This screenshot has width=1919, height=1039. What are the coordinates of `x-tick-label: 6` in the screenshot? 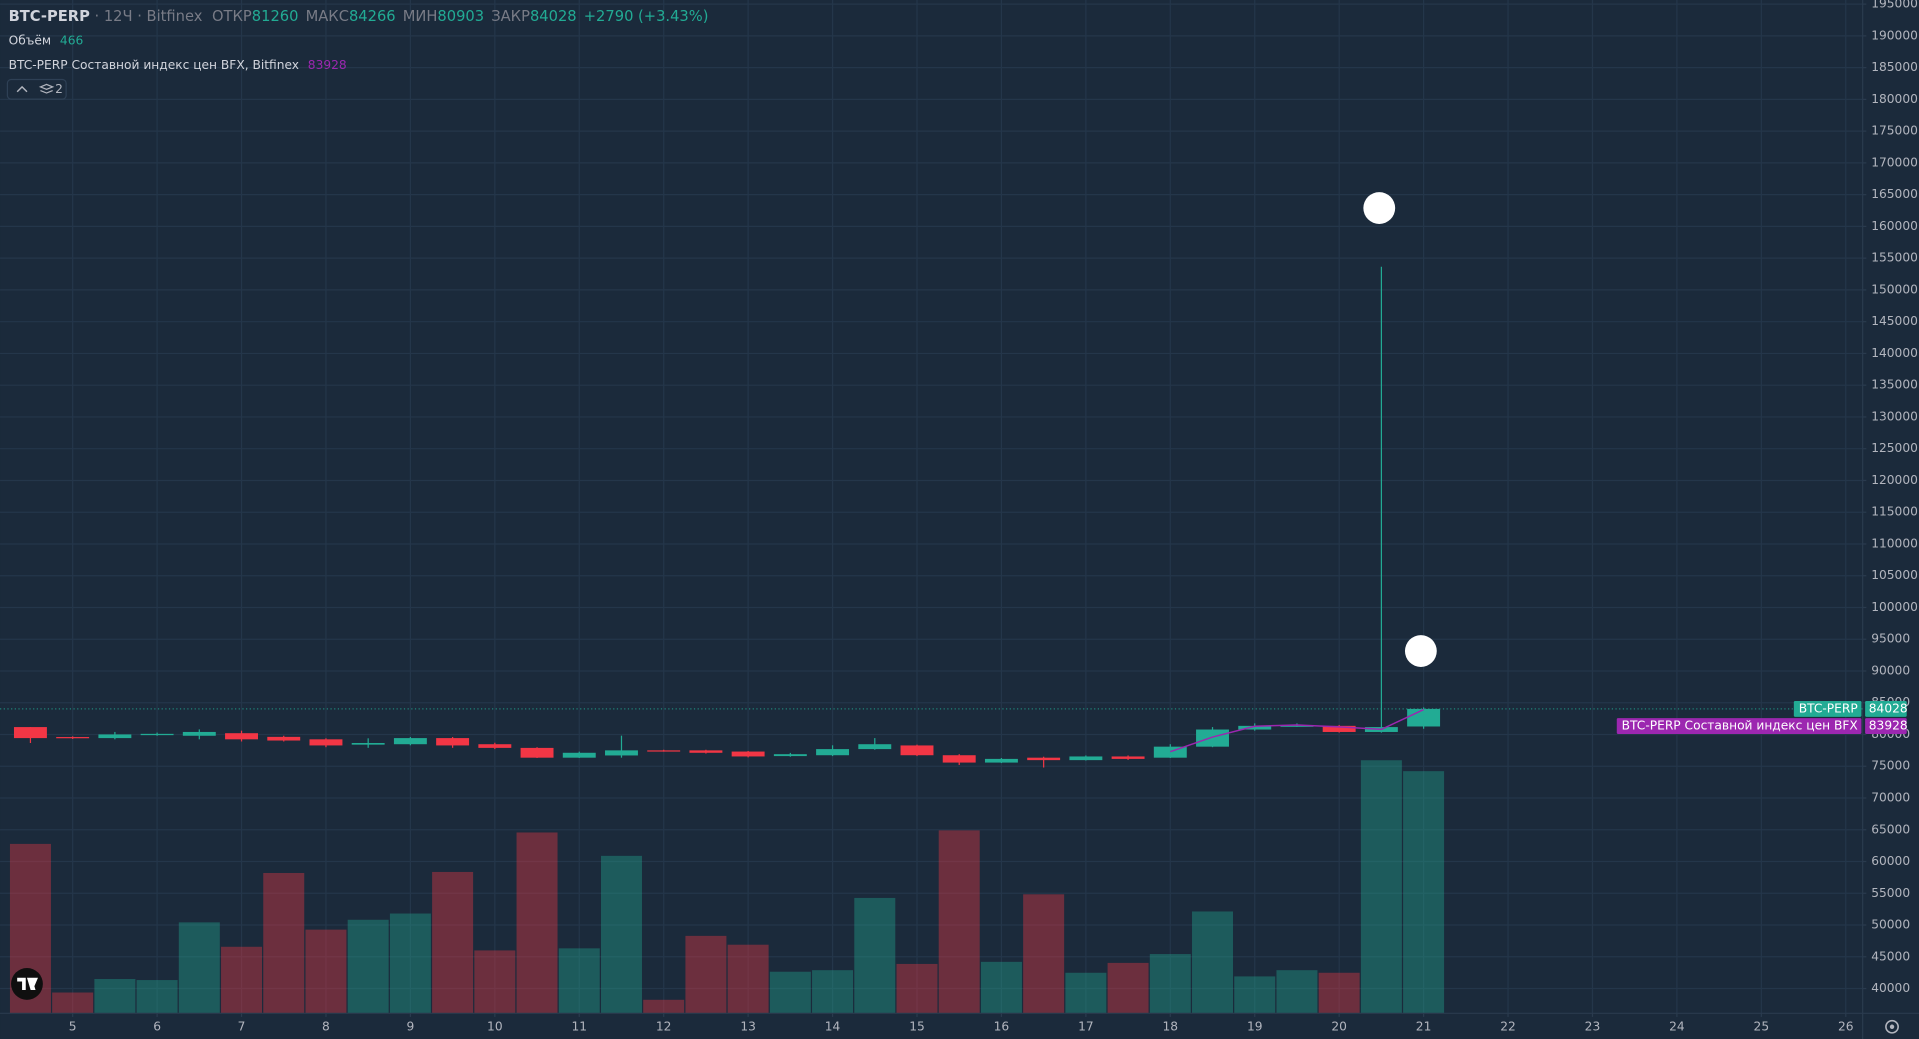 It's located at (157, 1026).